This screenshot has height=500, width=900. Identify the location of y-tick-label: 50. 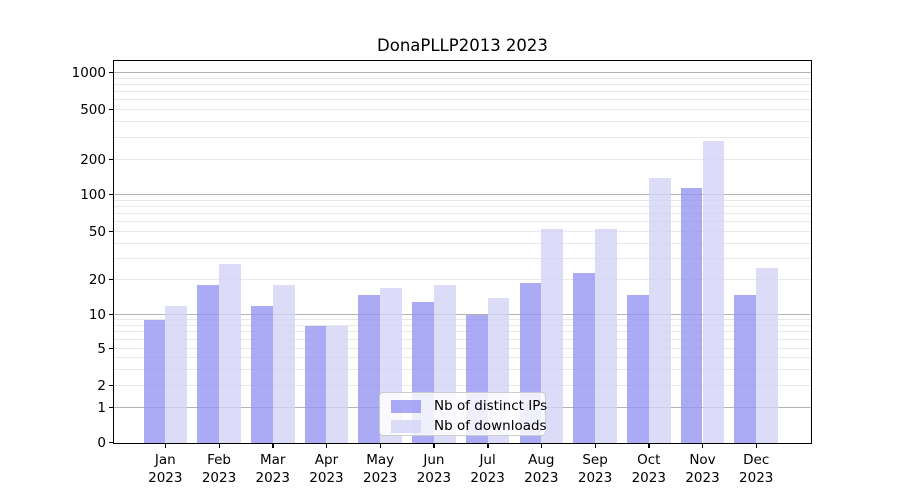
(97, 231).